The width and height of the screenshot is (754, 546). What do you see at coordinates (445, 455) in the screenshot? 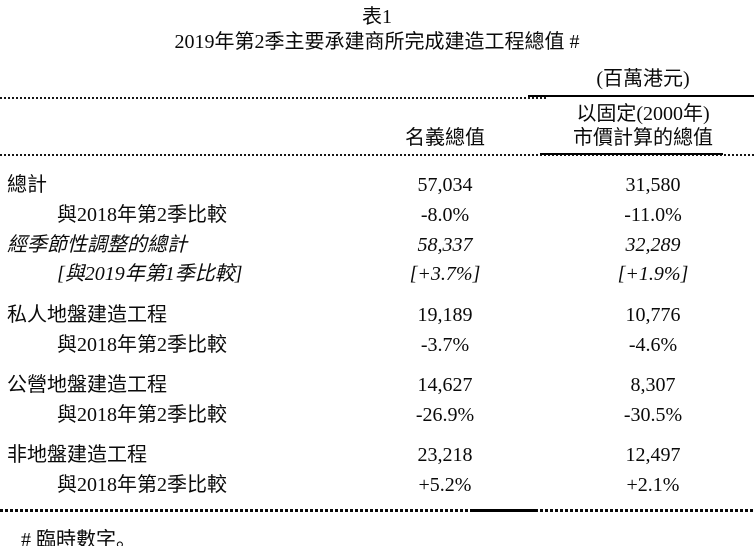
I see `nominal-value: 23,218` at bounding box center [445, 455].